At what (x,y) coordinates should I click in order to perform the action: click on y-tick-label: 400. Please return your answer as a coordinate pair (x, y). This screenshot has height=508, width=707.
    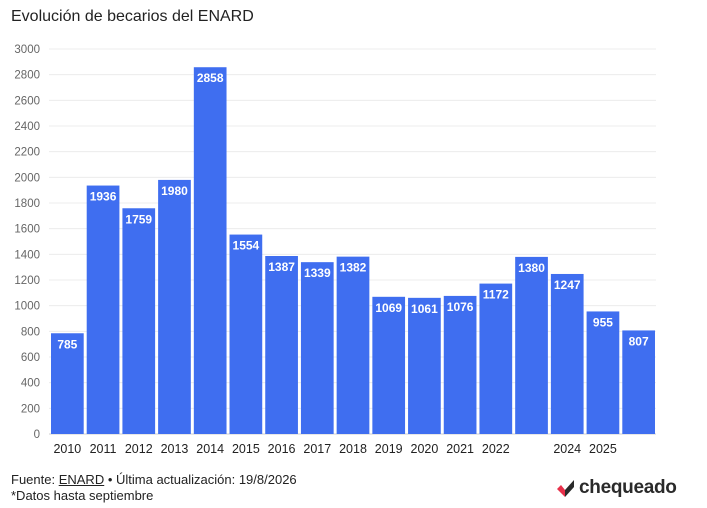
    Looking at the image, I should click on (30, 384).